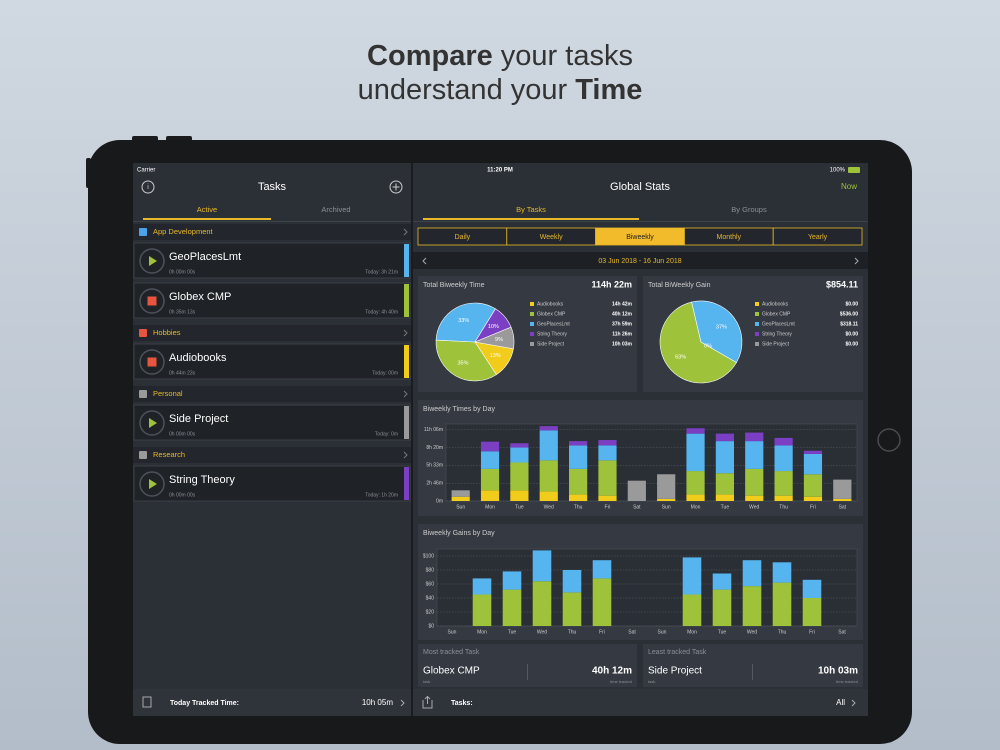 This screenshot has width=1000, height=750. What do you see at coordinates (552, 334) in the screenshot?
I see `legend-name: String Theory` at bounding box center [552, 334].